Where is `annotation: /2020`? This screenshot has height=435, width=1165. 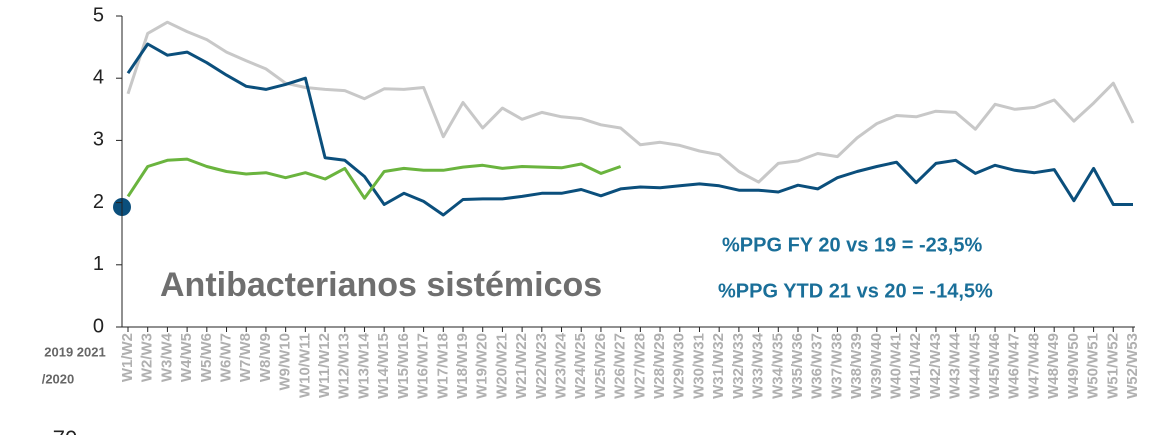 annotation: /2020 is located at coordinates (58, 378).